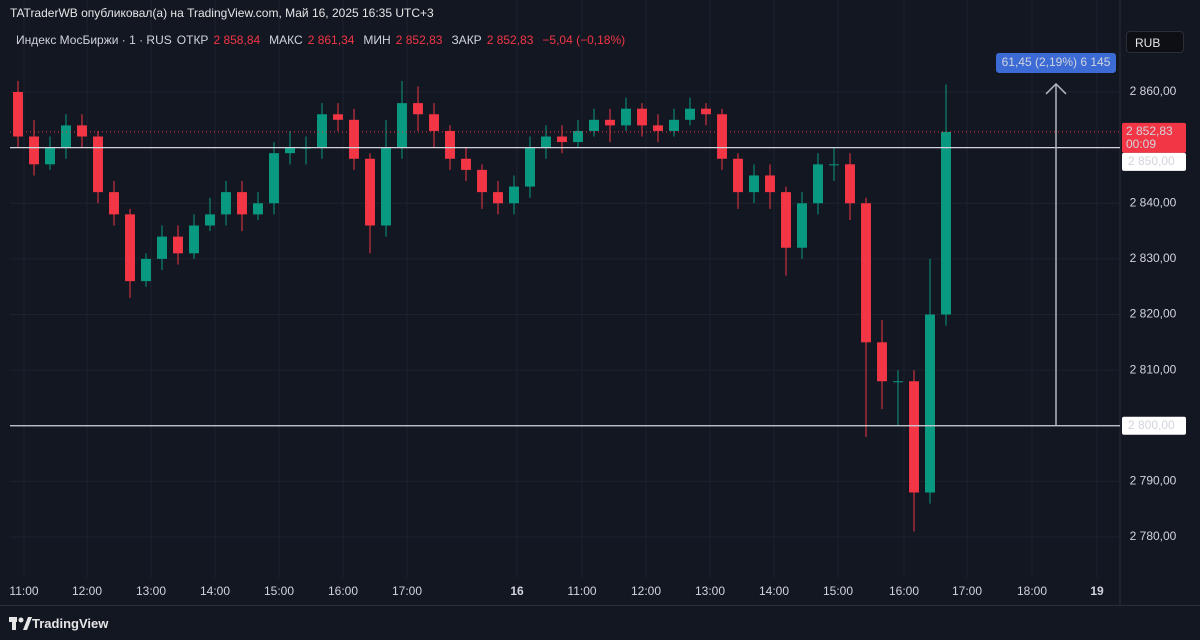  I want to click on symbol: Индекс МосБиржи · 1 · RUS, so click(94, 40).